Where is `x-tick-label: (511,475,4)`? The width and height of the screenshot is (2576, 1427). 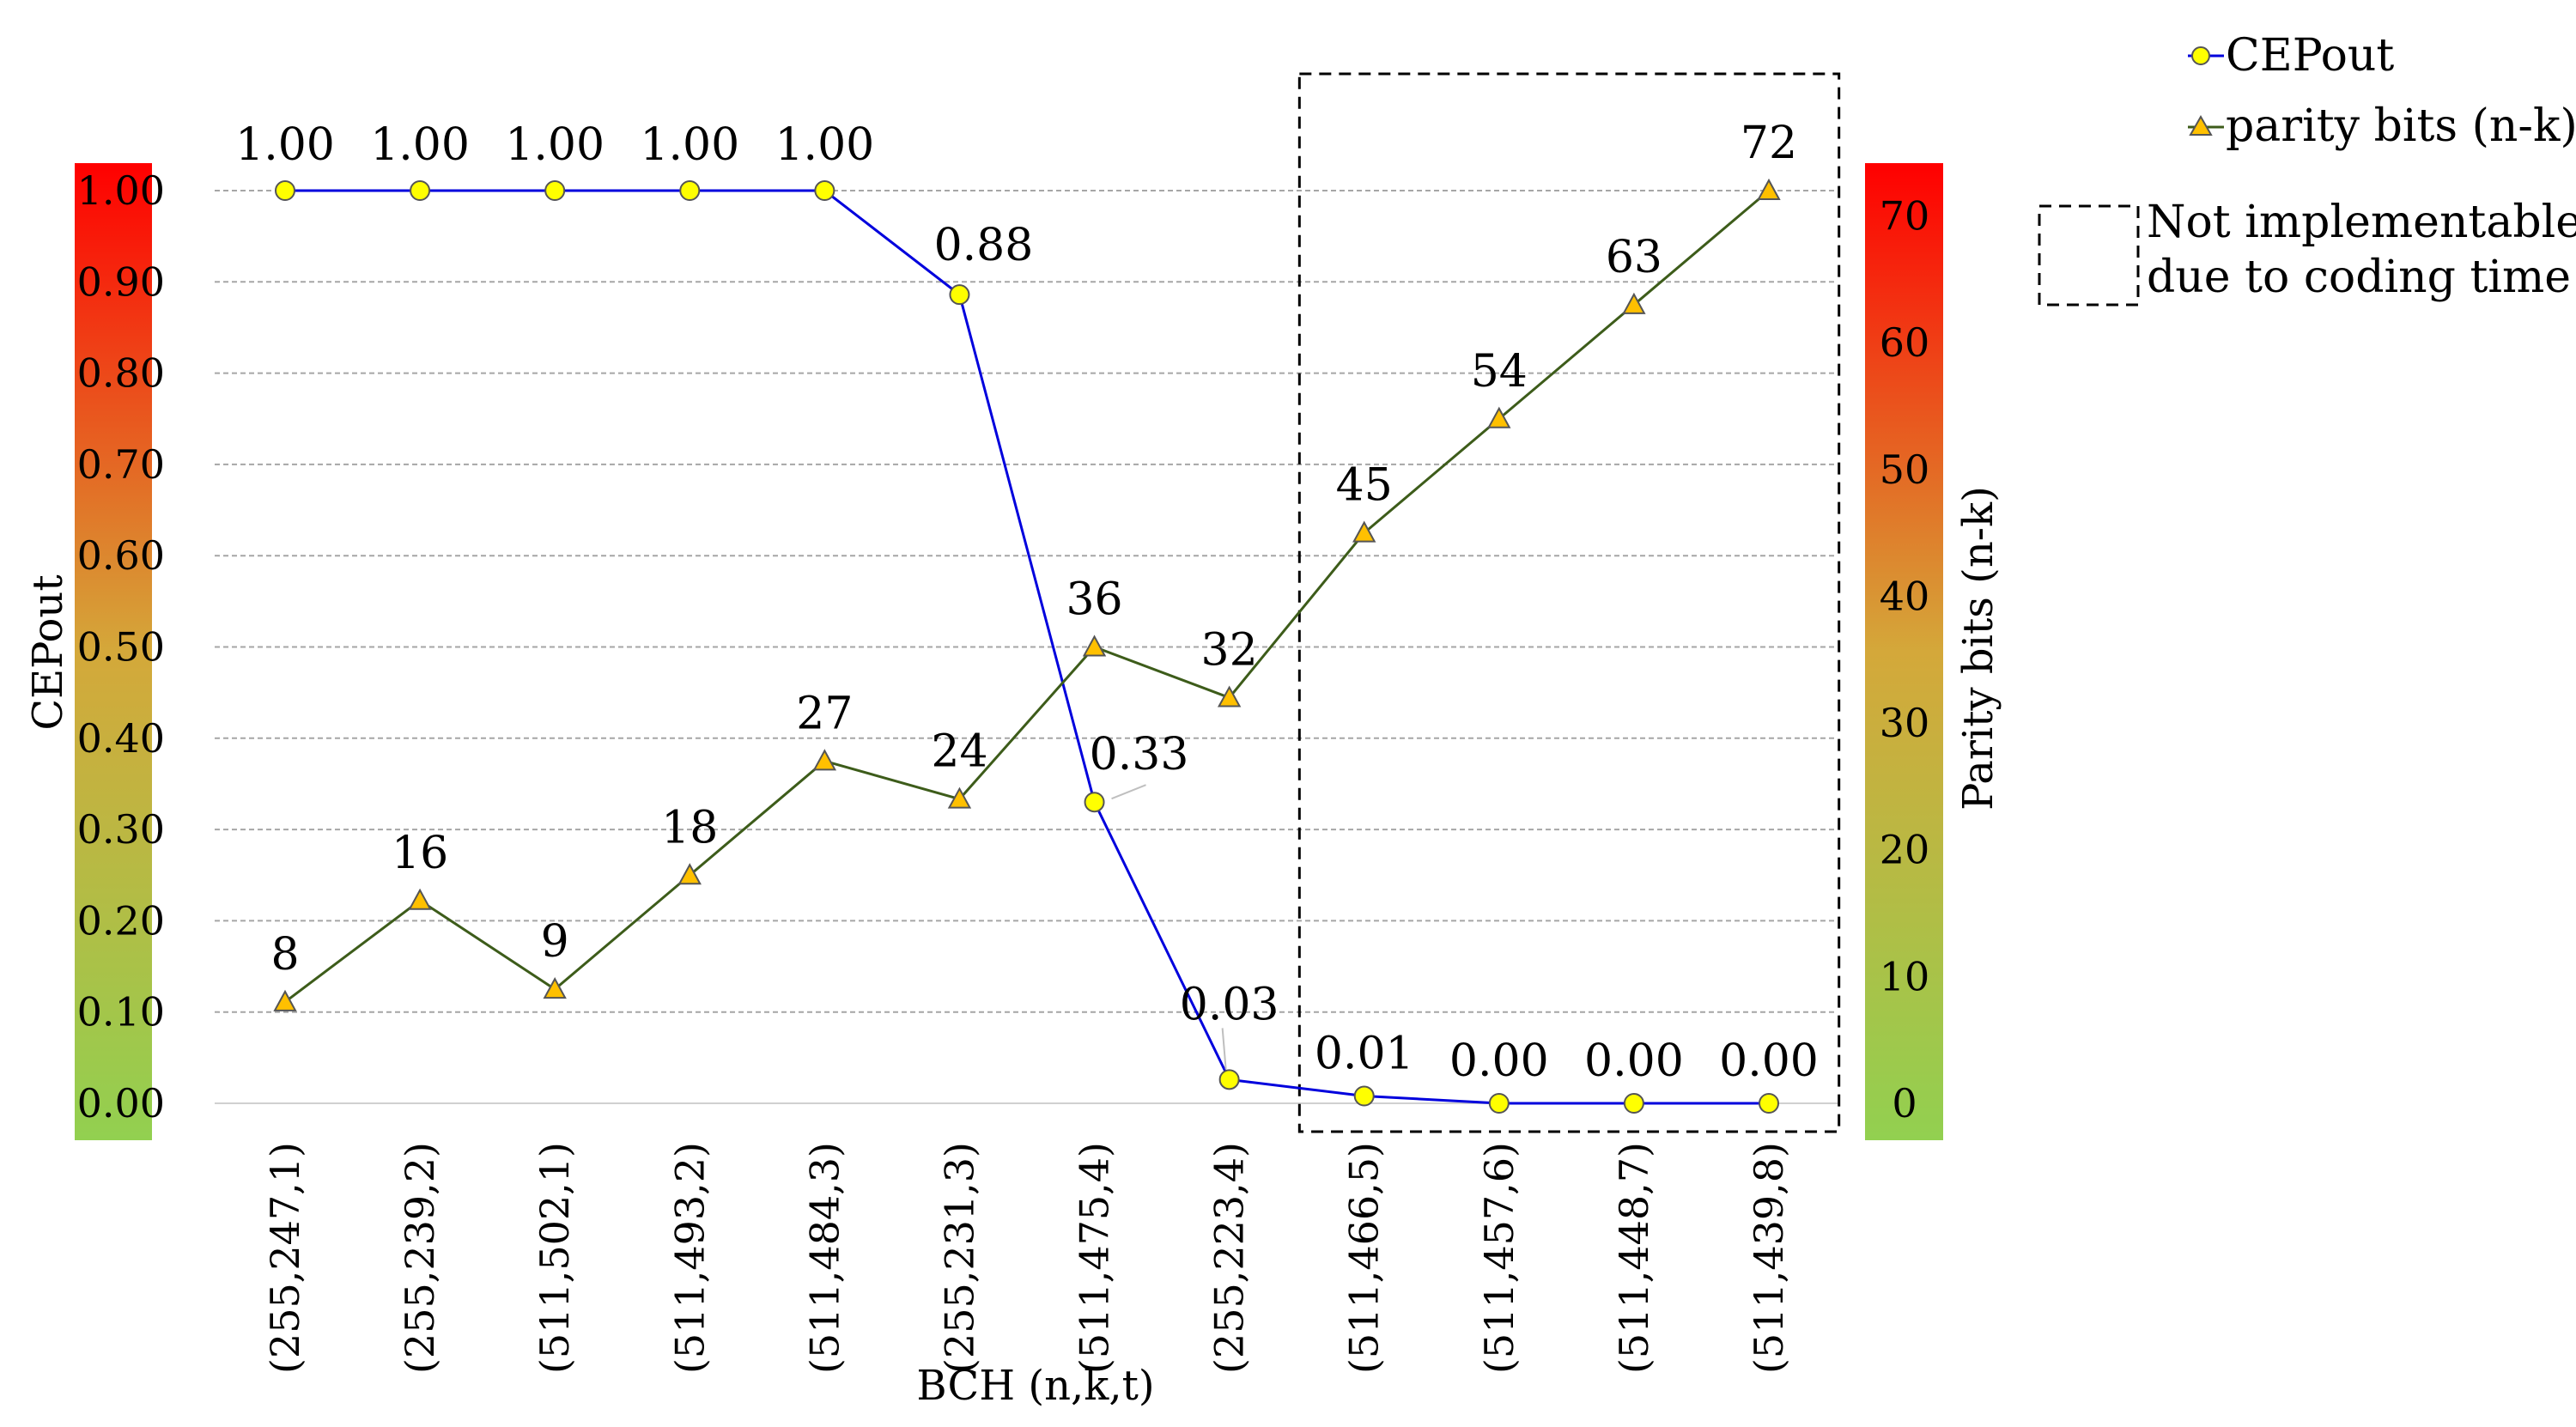 x-tick-label: (511,475,4) is located at coordinates (1095, 1258).